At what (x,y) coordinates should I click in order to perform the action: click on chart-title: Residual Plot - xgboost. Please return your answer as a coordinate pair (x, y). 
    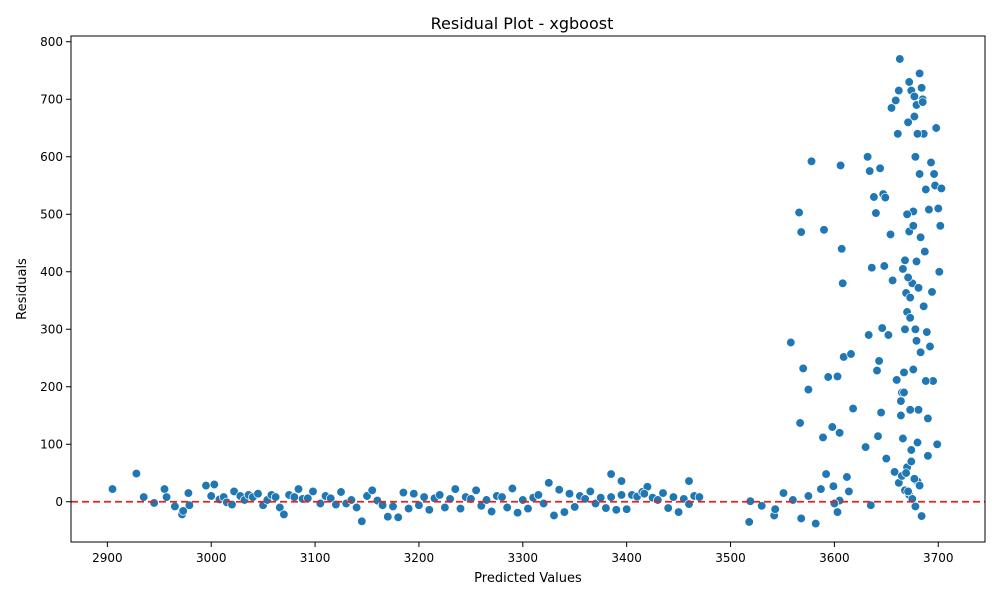
    Looking at the image, I should click on (522, 23).